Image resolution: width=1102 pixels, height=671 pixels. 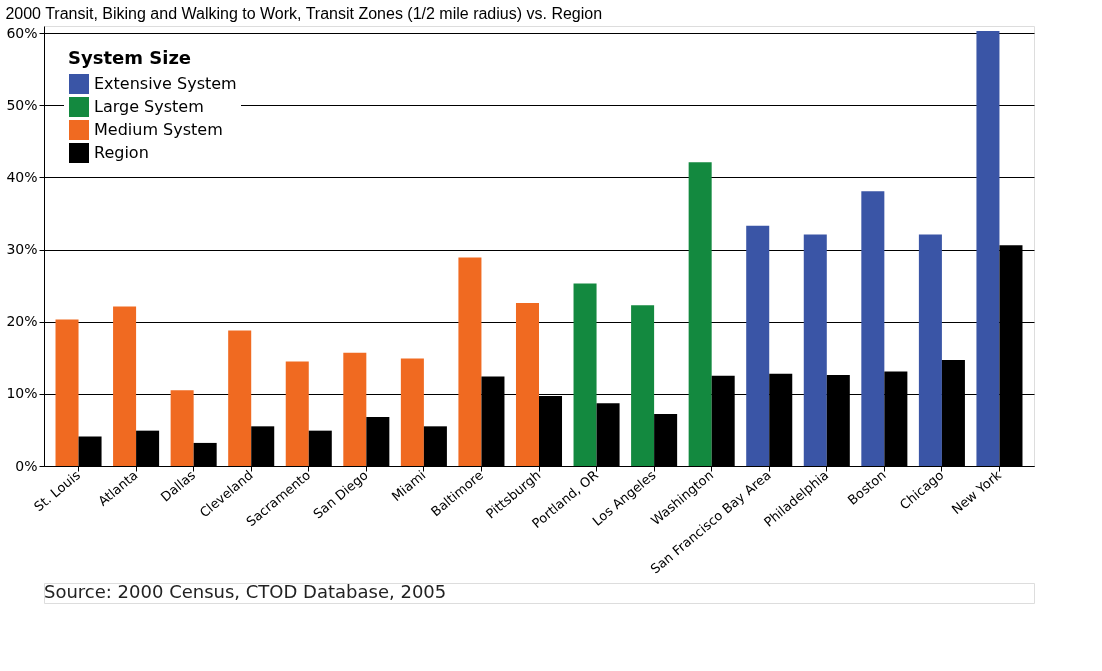 I want to click on chart-title: 2000 Transit, Biking and Walking to Work, Transit Zones (1/2 mile radius) vs. Region, so click(x=304, y=13).